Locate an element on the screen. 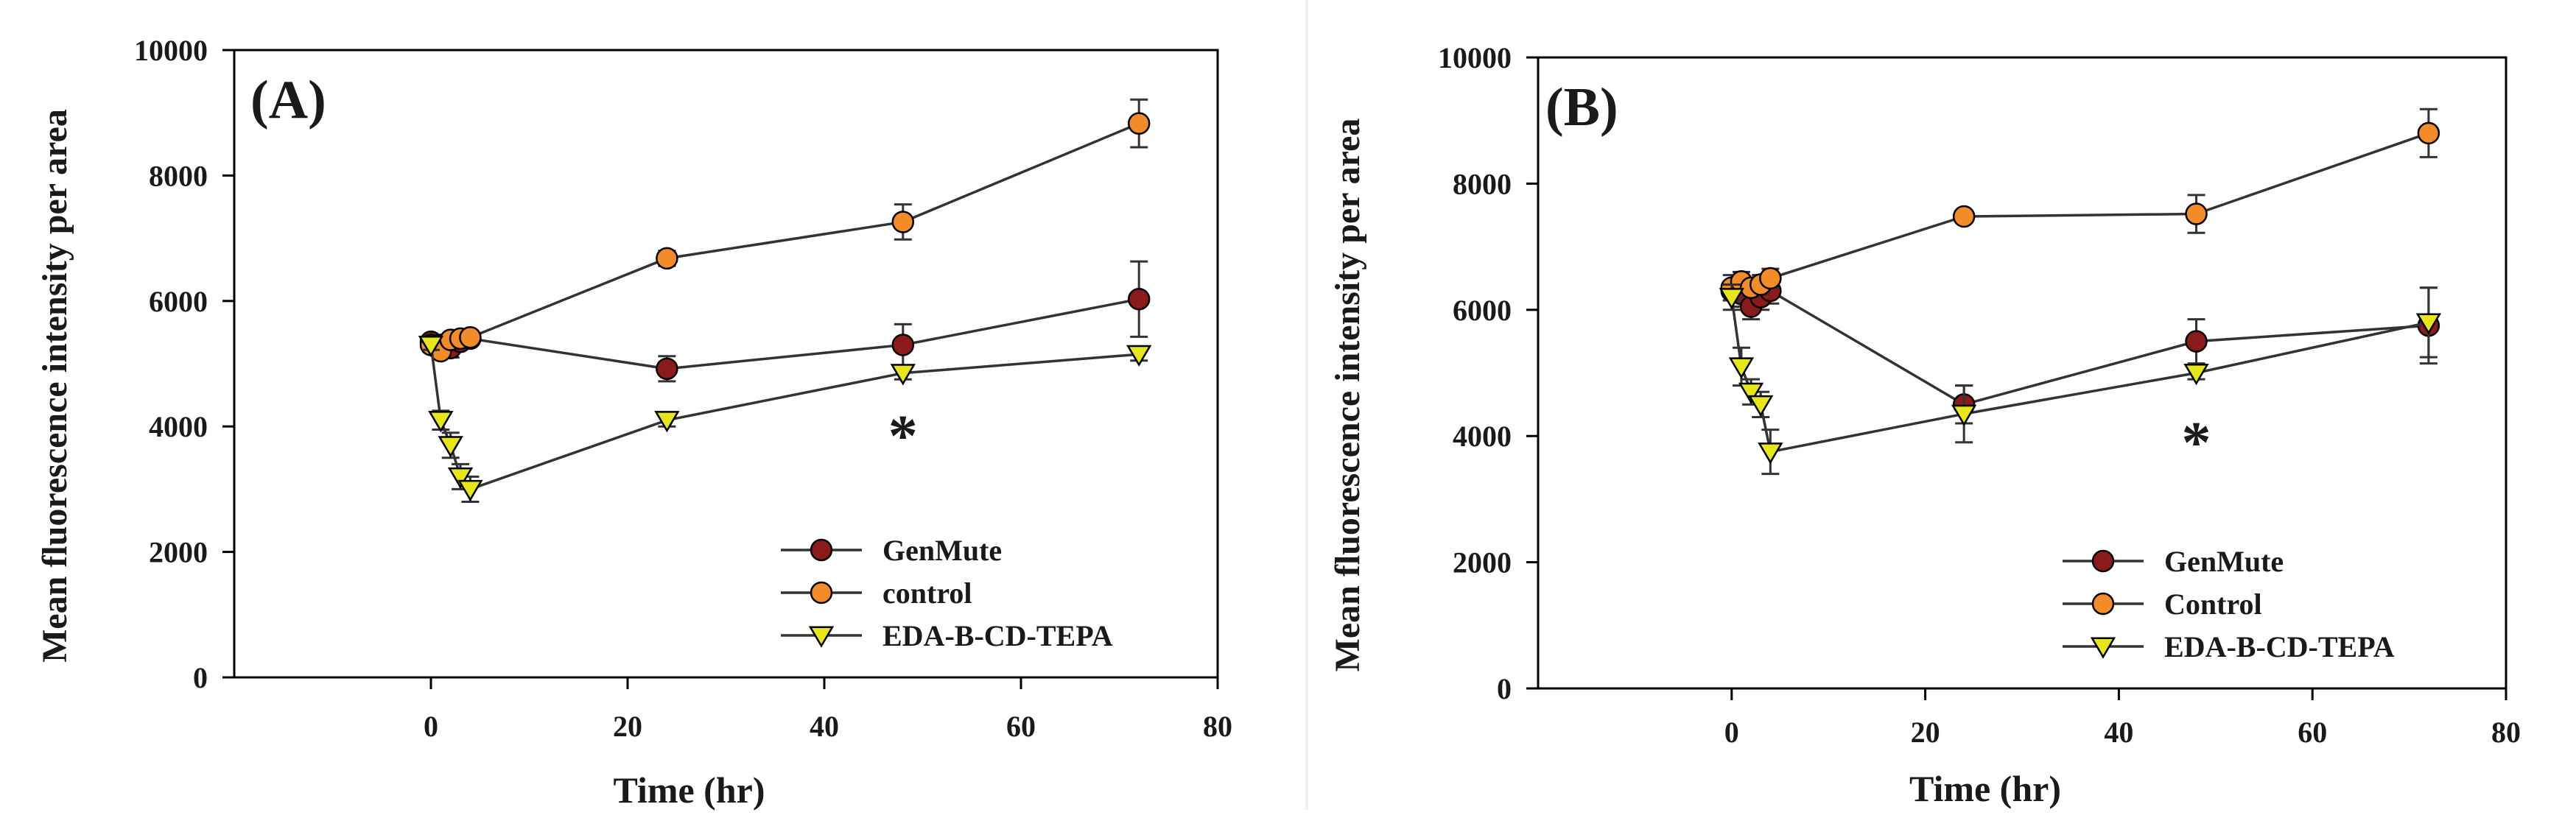 The image size is (2576, 832). legend: GenMute Control EDA-B-CD-TEPA is located at coordinates (2229, 604).